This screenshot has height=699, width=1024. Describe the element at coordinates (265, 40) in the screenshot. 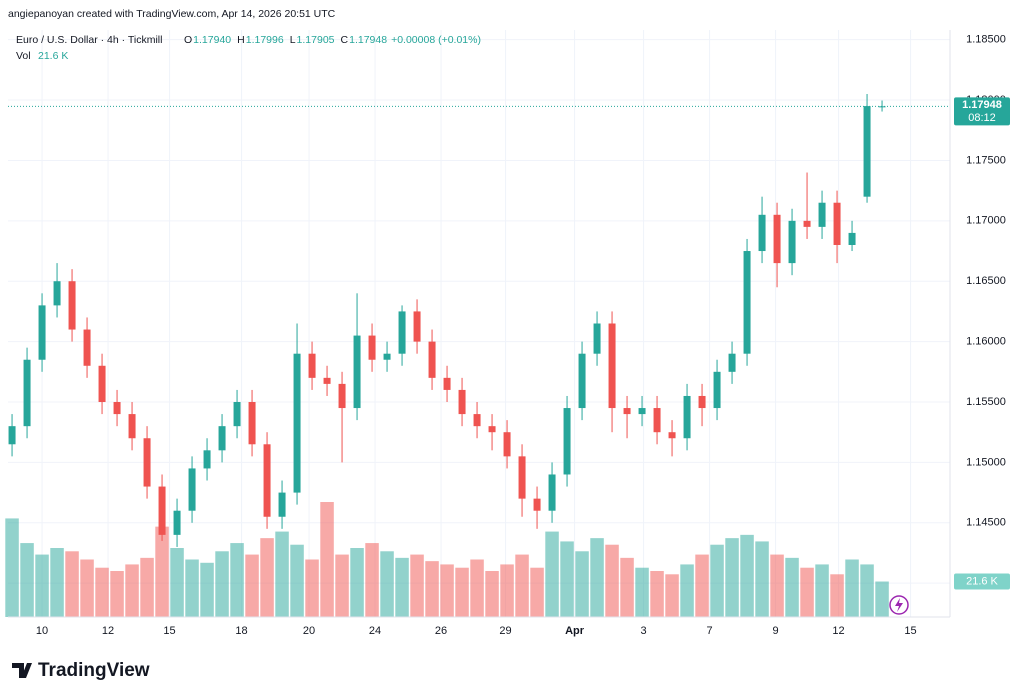

I see `ohlc-value: 1.17996` at that location.